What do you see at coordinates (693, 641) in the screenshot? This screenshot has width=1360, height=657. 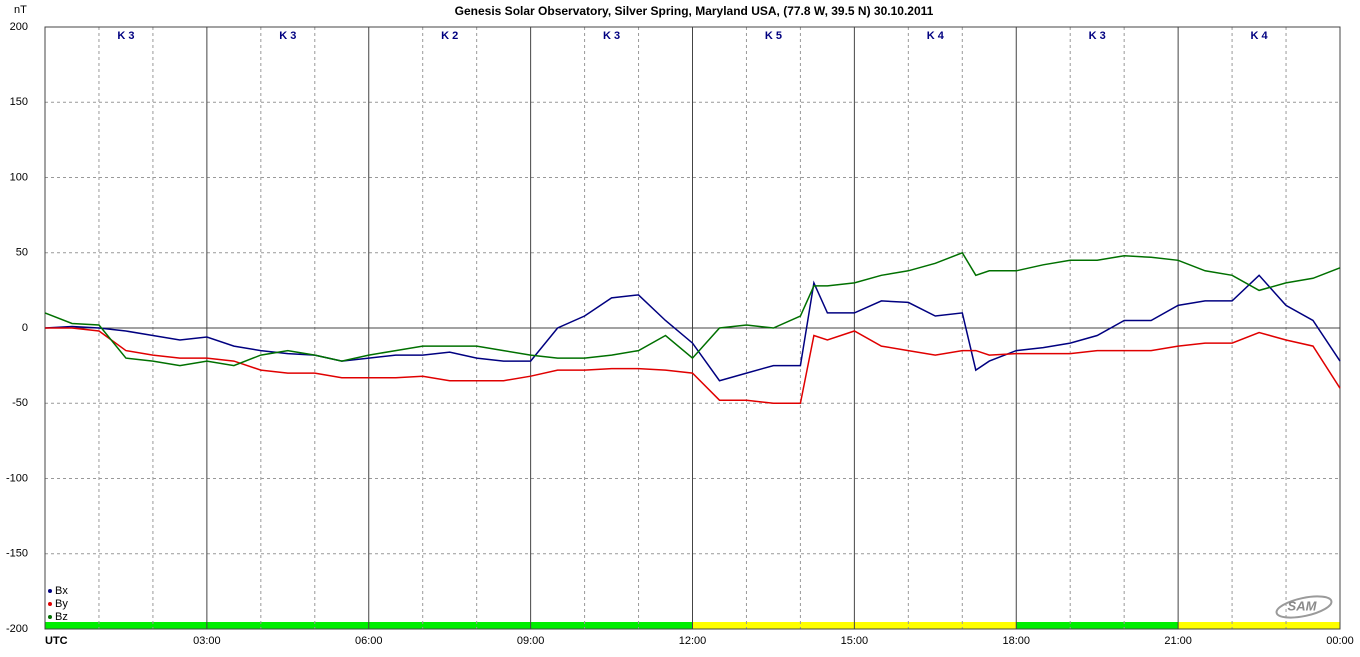 I see `x-tick-label: 12:00` at bounding box center [693, 641].